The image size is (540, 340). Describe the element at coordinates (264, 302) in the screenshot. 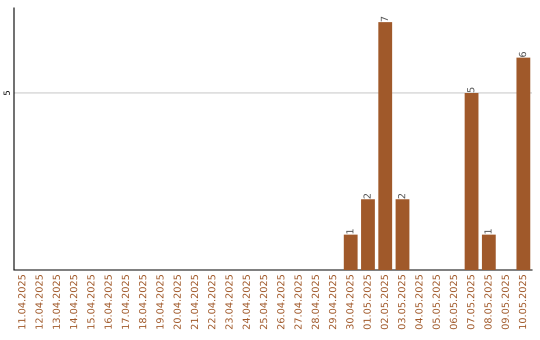

I see `x-tick-label: 25.04.2025` at that location.